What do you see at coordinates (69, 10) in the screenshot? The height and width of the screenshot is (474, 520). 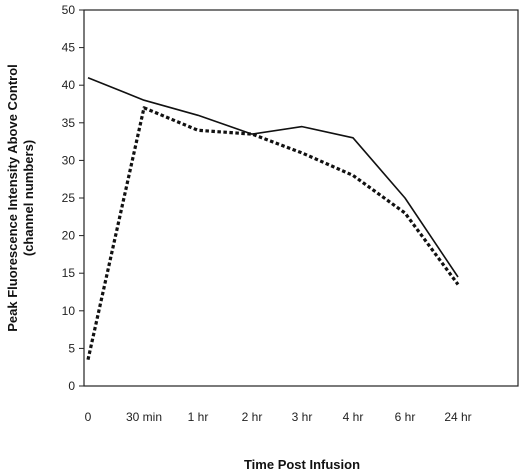 I see `y-tick-label: 50` at bounding box center [69, 10].